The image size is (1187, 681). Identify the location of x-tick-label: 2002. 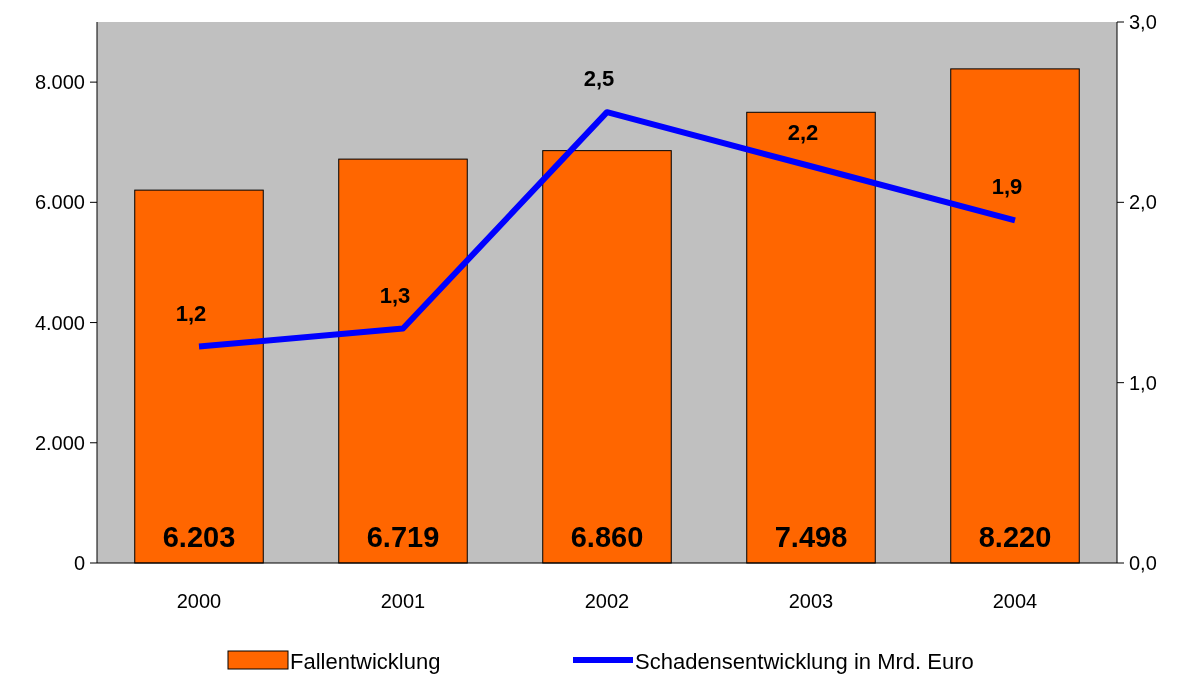
(607, 601).